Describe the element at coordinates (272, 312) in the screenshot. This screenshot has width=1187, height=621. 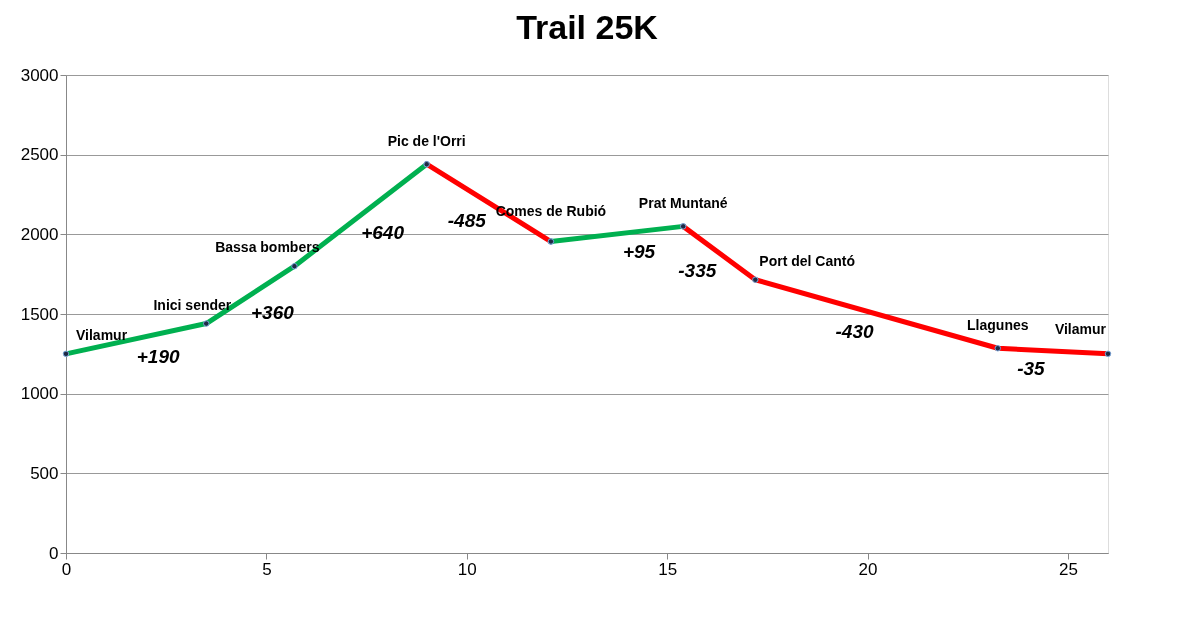
I see `annotation: +360` at that location.